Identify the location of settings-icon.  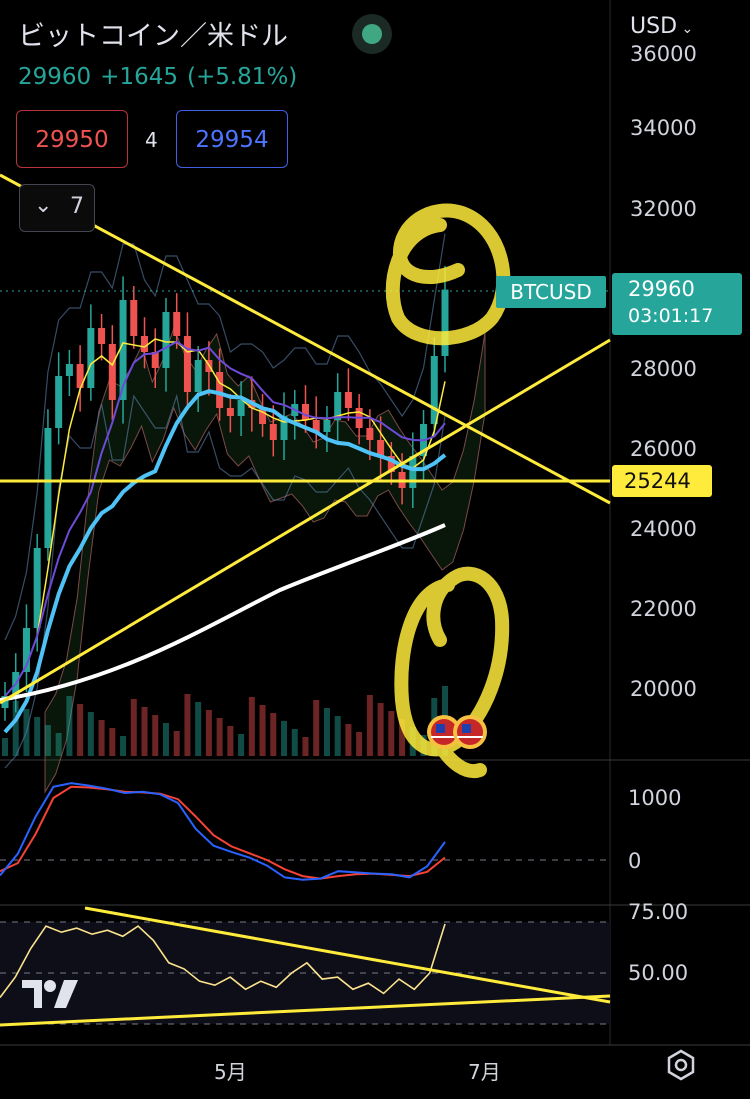
(681, 1065).